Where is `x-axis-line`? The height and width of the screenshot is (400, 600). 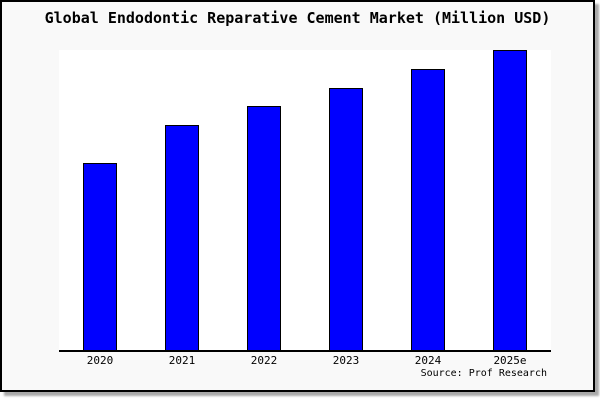 x-axis-line is located at coordinates (305, 351).